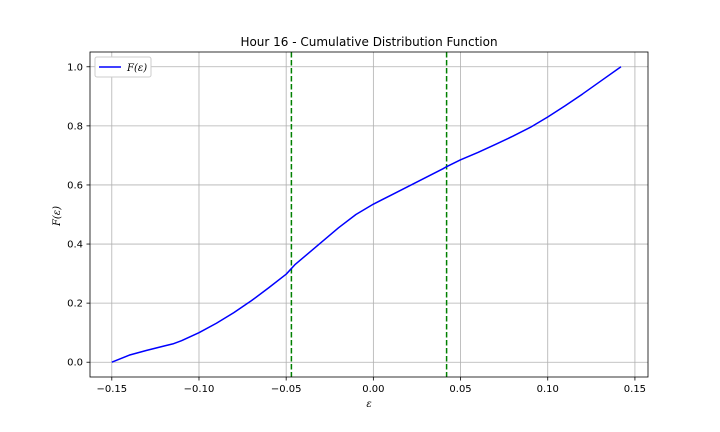 Image resolution: width=720 pixels, height=432 pixels. I want to click on x-tick-label: 0.05, so click(460, 389).